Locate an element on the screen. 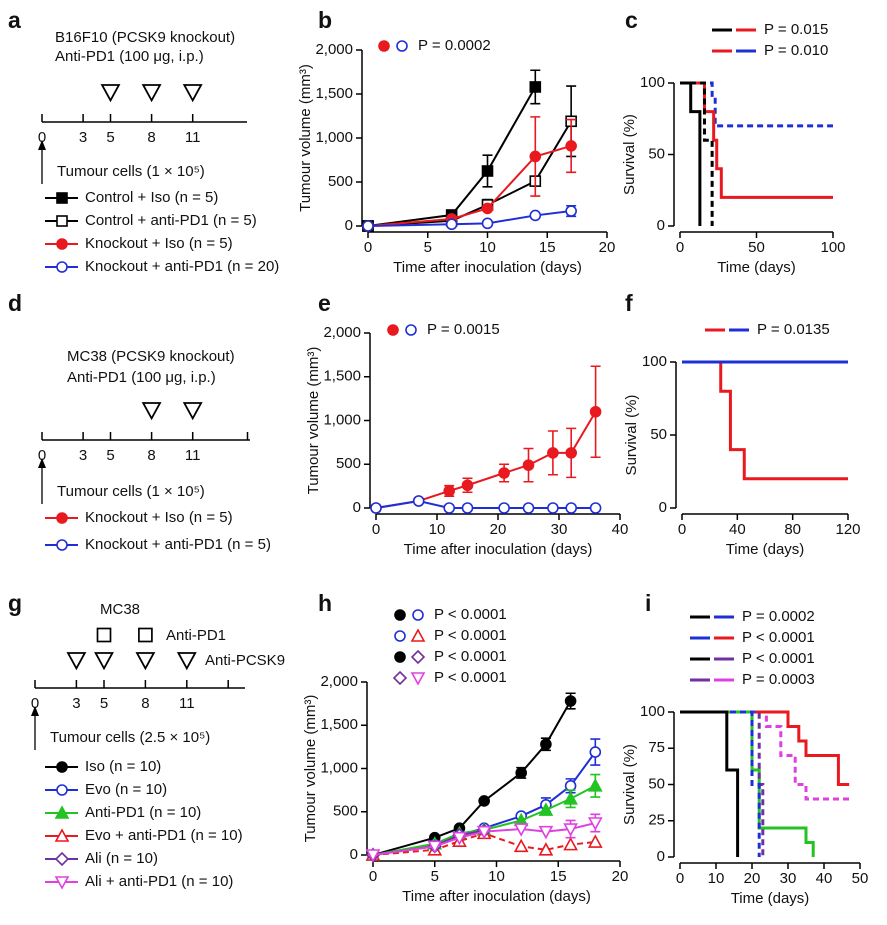  x-tick-label: 100 is located at coordinates (832, 247).